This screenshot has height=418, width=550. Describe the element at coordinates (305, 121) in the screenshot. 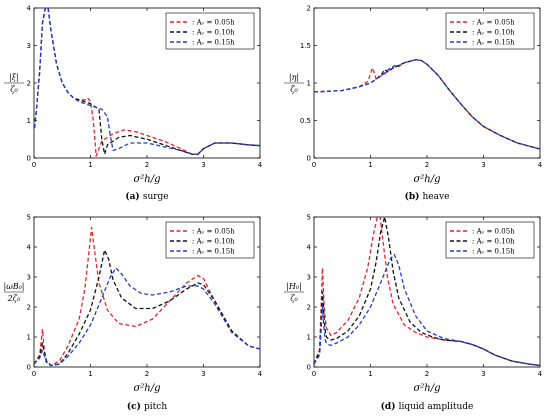

I see `y-tick-label: 0.5` at that location.